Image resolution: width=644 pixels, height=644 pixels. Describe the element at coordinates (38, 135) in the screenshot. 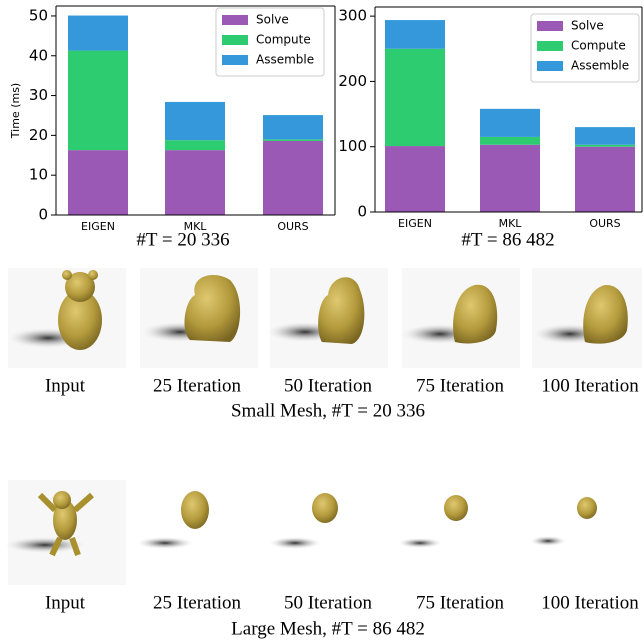

I see `y-tick-label: 20` at that location.